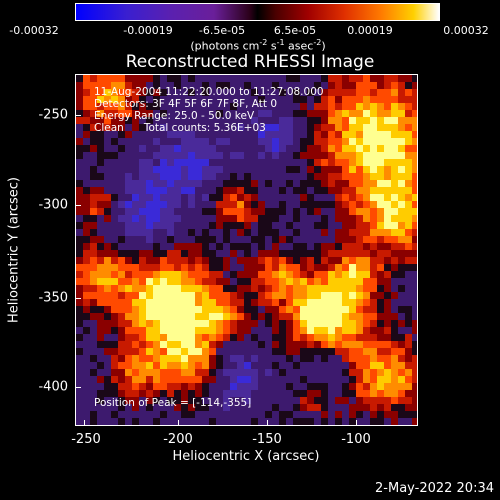 This screenshot has width=500, height=500. Describe the element at coordinates (209, 92) in the screenshot. I see `annotation-time-range: 11-Aug-2004 11:22:20.000 to 11:27:08.000` at that location.